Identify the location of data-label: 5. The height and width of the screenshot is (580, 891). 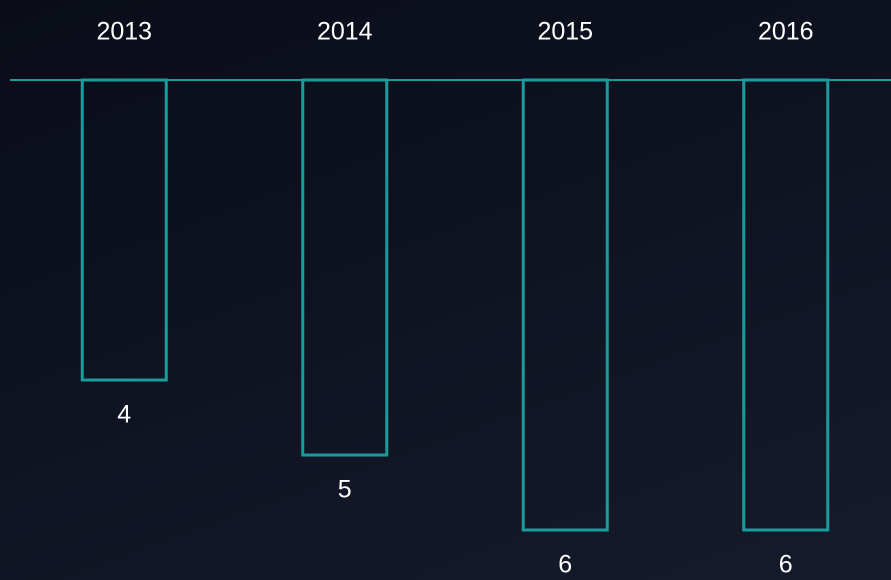
(345, 490).